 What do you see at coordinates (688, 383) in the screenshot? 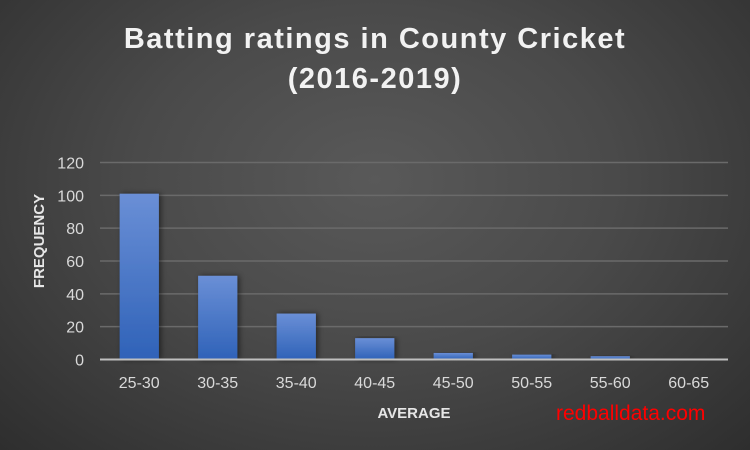
I see `x-tick-label: 60-65` at bounding box center [688, 383].